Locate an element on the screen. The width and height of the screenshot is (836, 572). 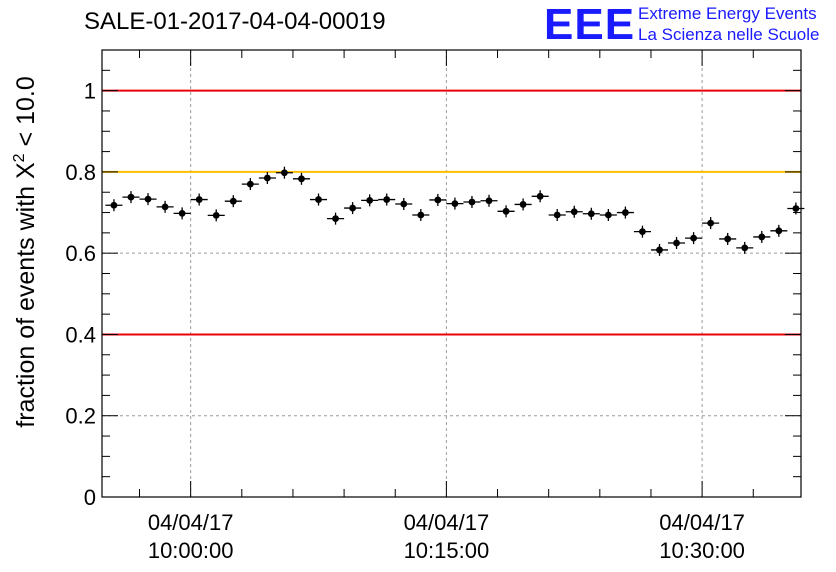
y-tick-label: 0.4 is located at coordinates (80, 334).